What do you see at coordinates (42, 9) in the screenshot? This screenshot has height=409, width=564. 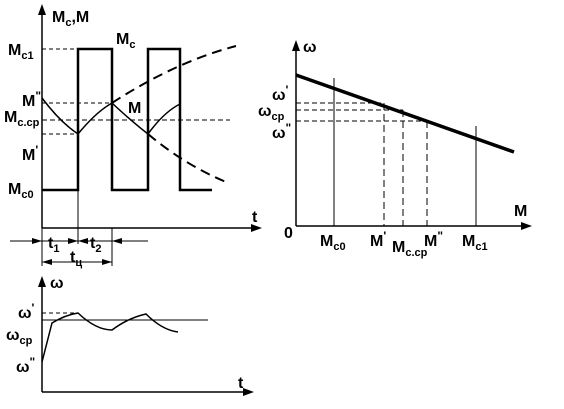 I see `tl-y-arrow` at bounding box center [42, 9].